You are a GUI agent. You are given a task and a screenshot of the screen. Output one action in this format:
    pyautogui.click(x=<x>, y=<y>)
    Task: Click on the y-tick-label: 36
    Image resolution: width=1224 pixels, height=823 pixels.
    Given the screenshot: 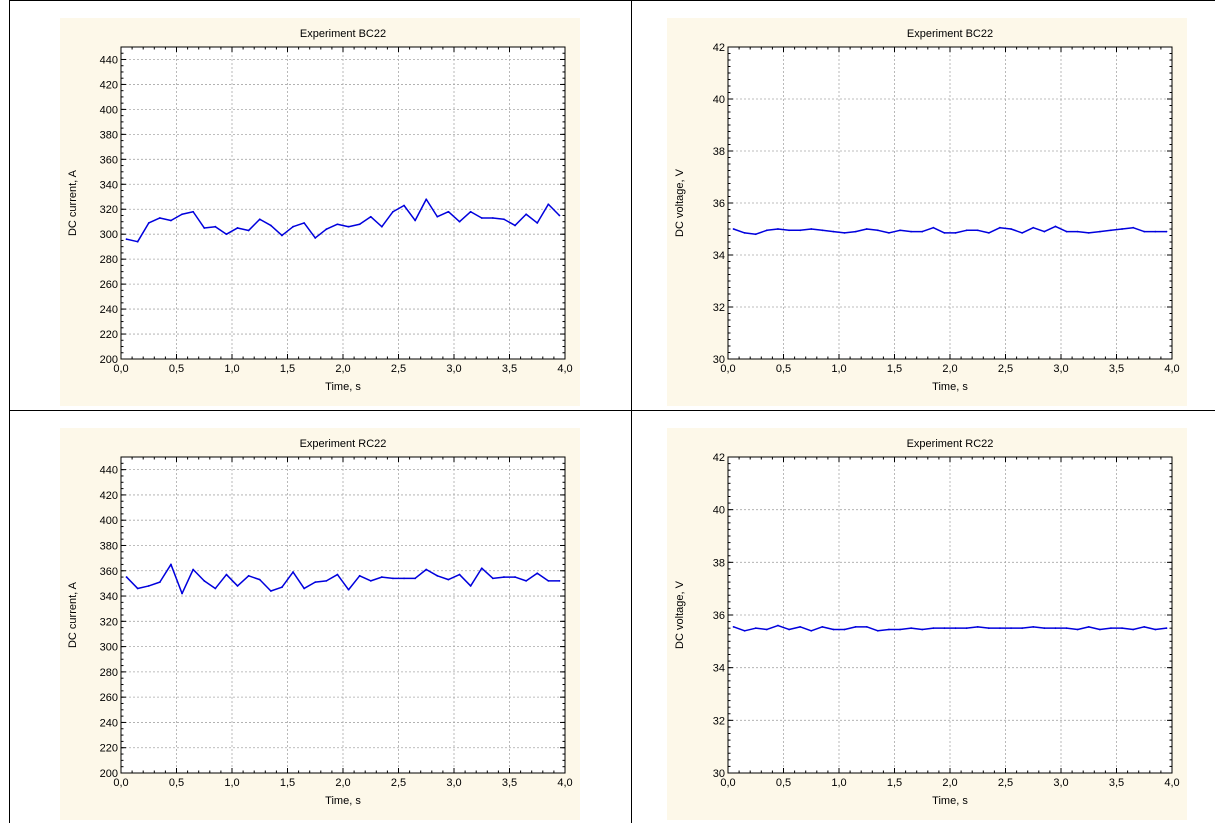 What is the action you would take?
    pyautogui.click(x=719, y=616)
    